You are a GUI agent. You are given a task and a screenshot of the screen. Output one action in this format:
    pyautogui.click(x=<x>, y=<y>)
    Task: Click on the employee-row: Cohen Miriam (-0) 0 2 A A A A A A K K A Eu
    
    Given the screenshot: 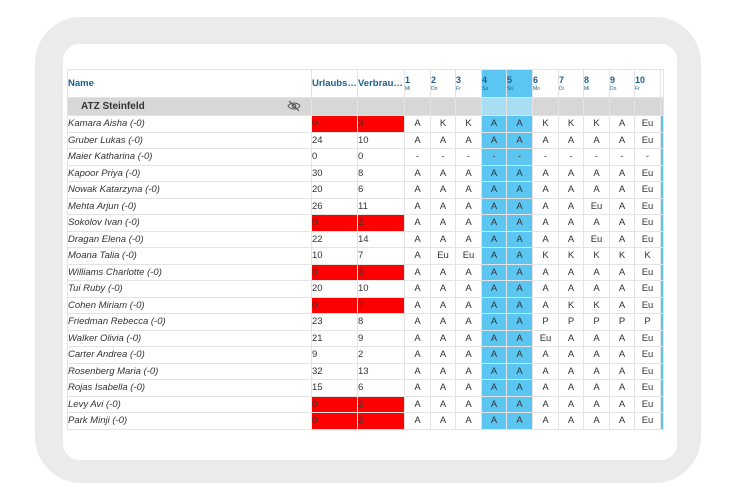 What is the action you would take?
    pyautogui.click(x=365, y=305)
    